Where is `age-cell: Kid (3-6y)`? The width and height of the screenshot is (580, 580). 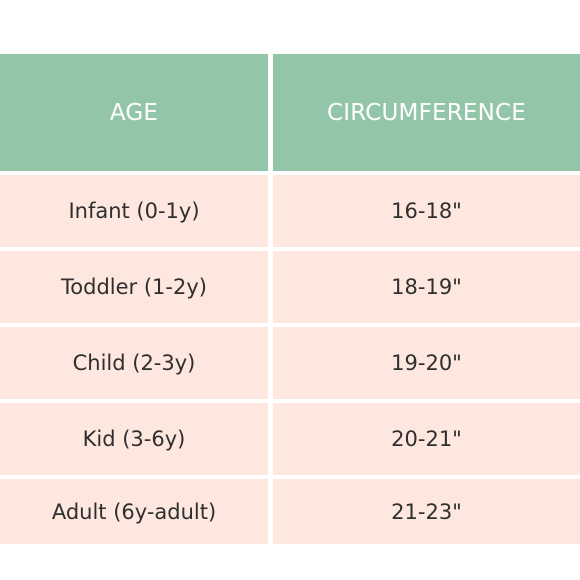
age-cell: Kid (3-6y) is located at coordinates (134, 439).